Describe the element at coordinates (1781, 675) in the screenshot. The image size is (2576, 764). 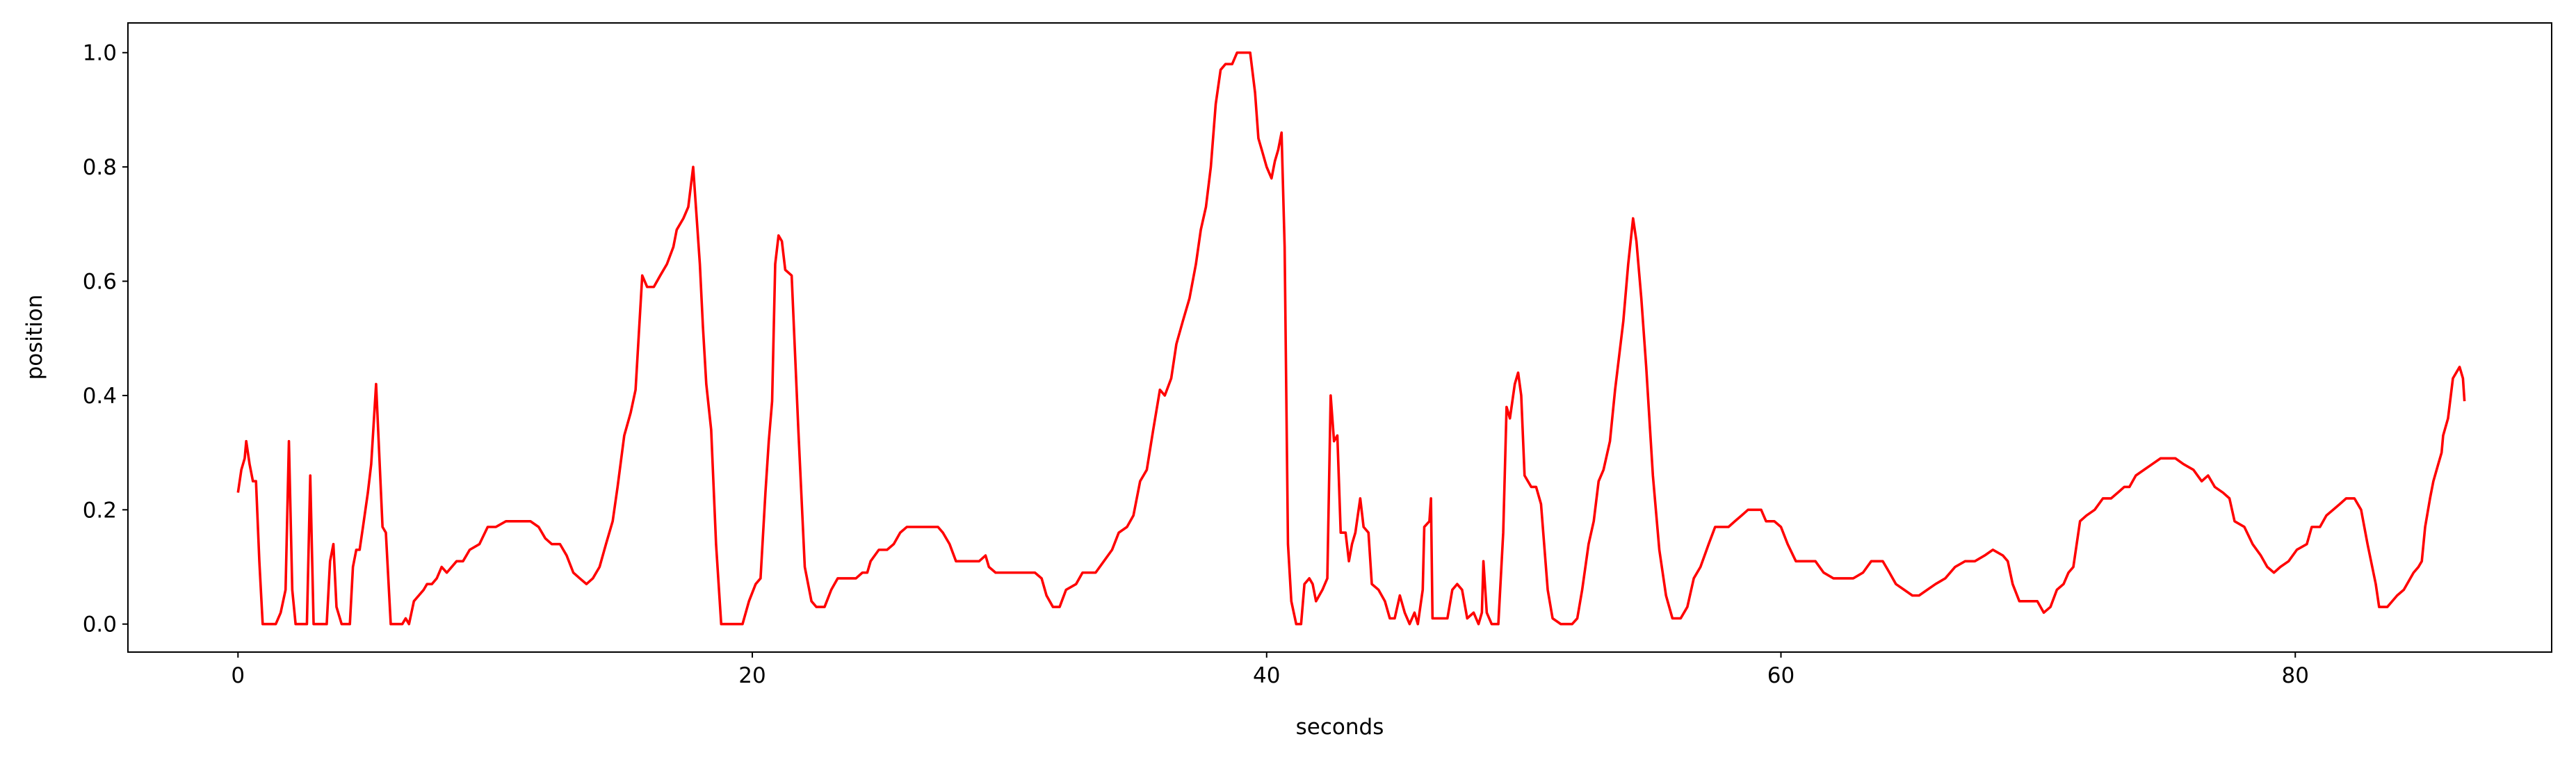
I see `x-tick-label: 60` at that location.